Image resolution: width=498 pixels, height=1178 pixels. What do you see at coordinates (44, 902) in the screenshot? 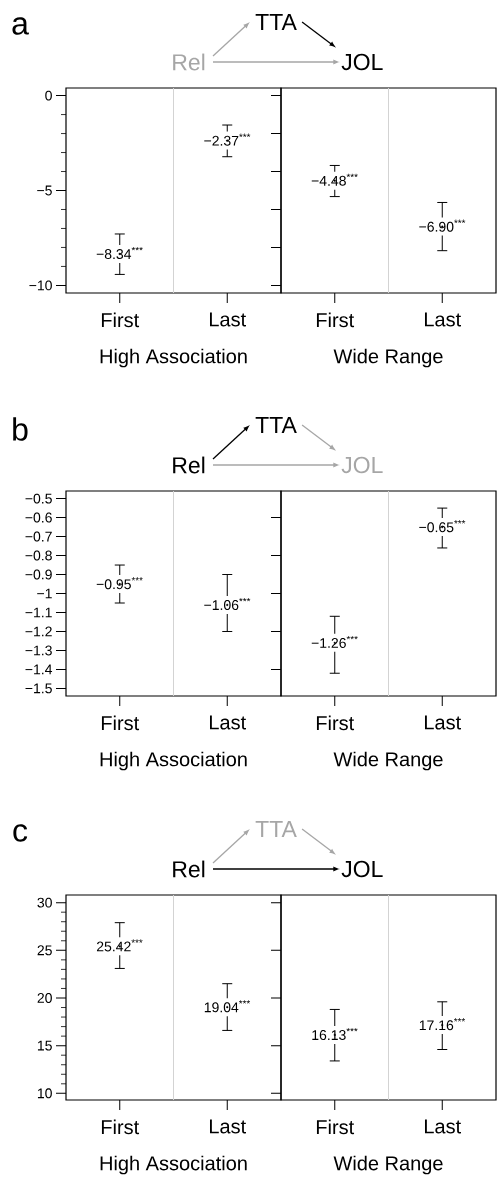
I see `y-tick-label: 30` at bounding box center [44, 902].